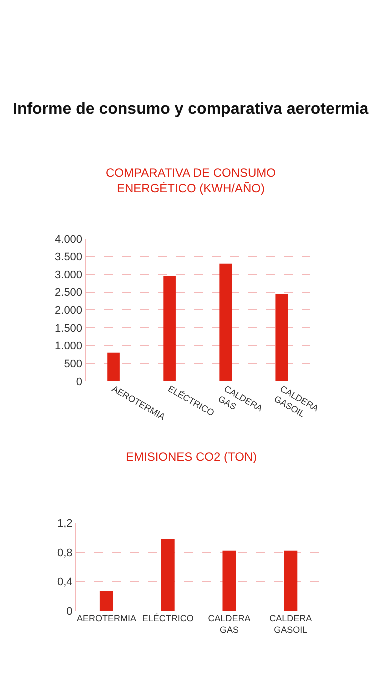 The width and height of the screenshot is (392, 696). I want to click on chart-title: Informe de consumo y comparativa aerotermia, so click(191, 109).